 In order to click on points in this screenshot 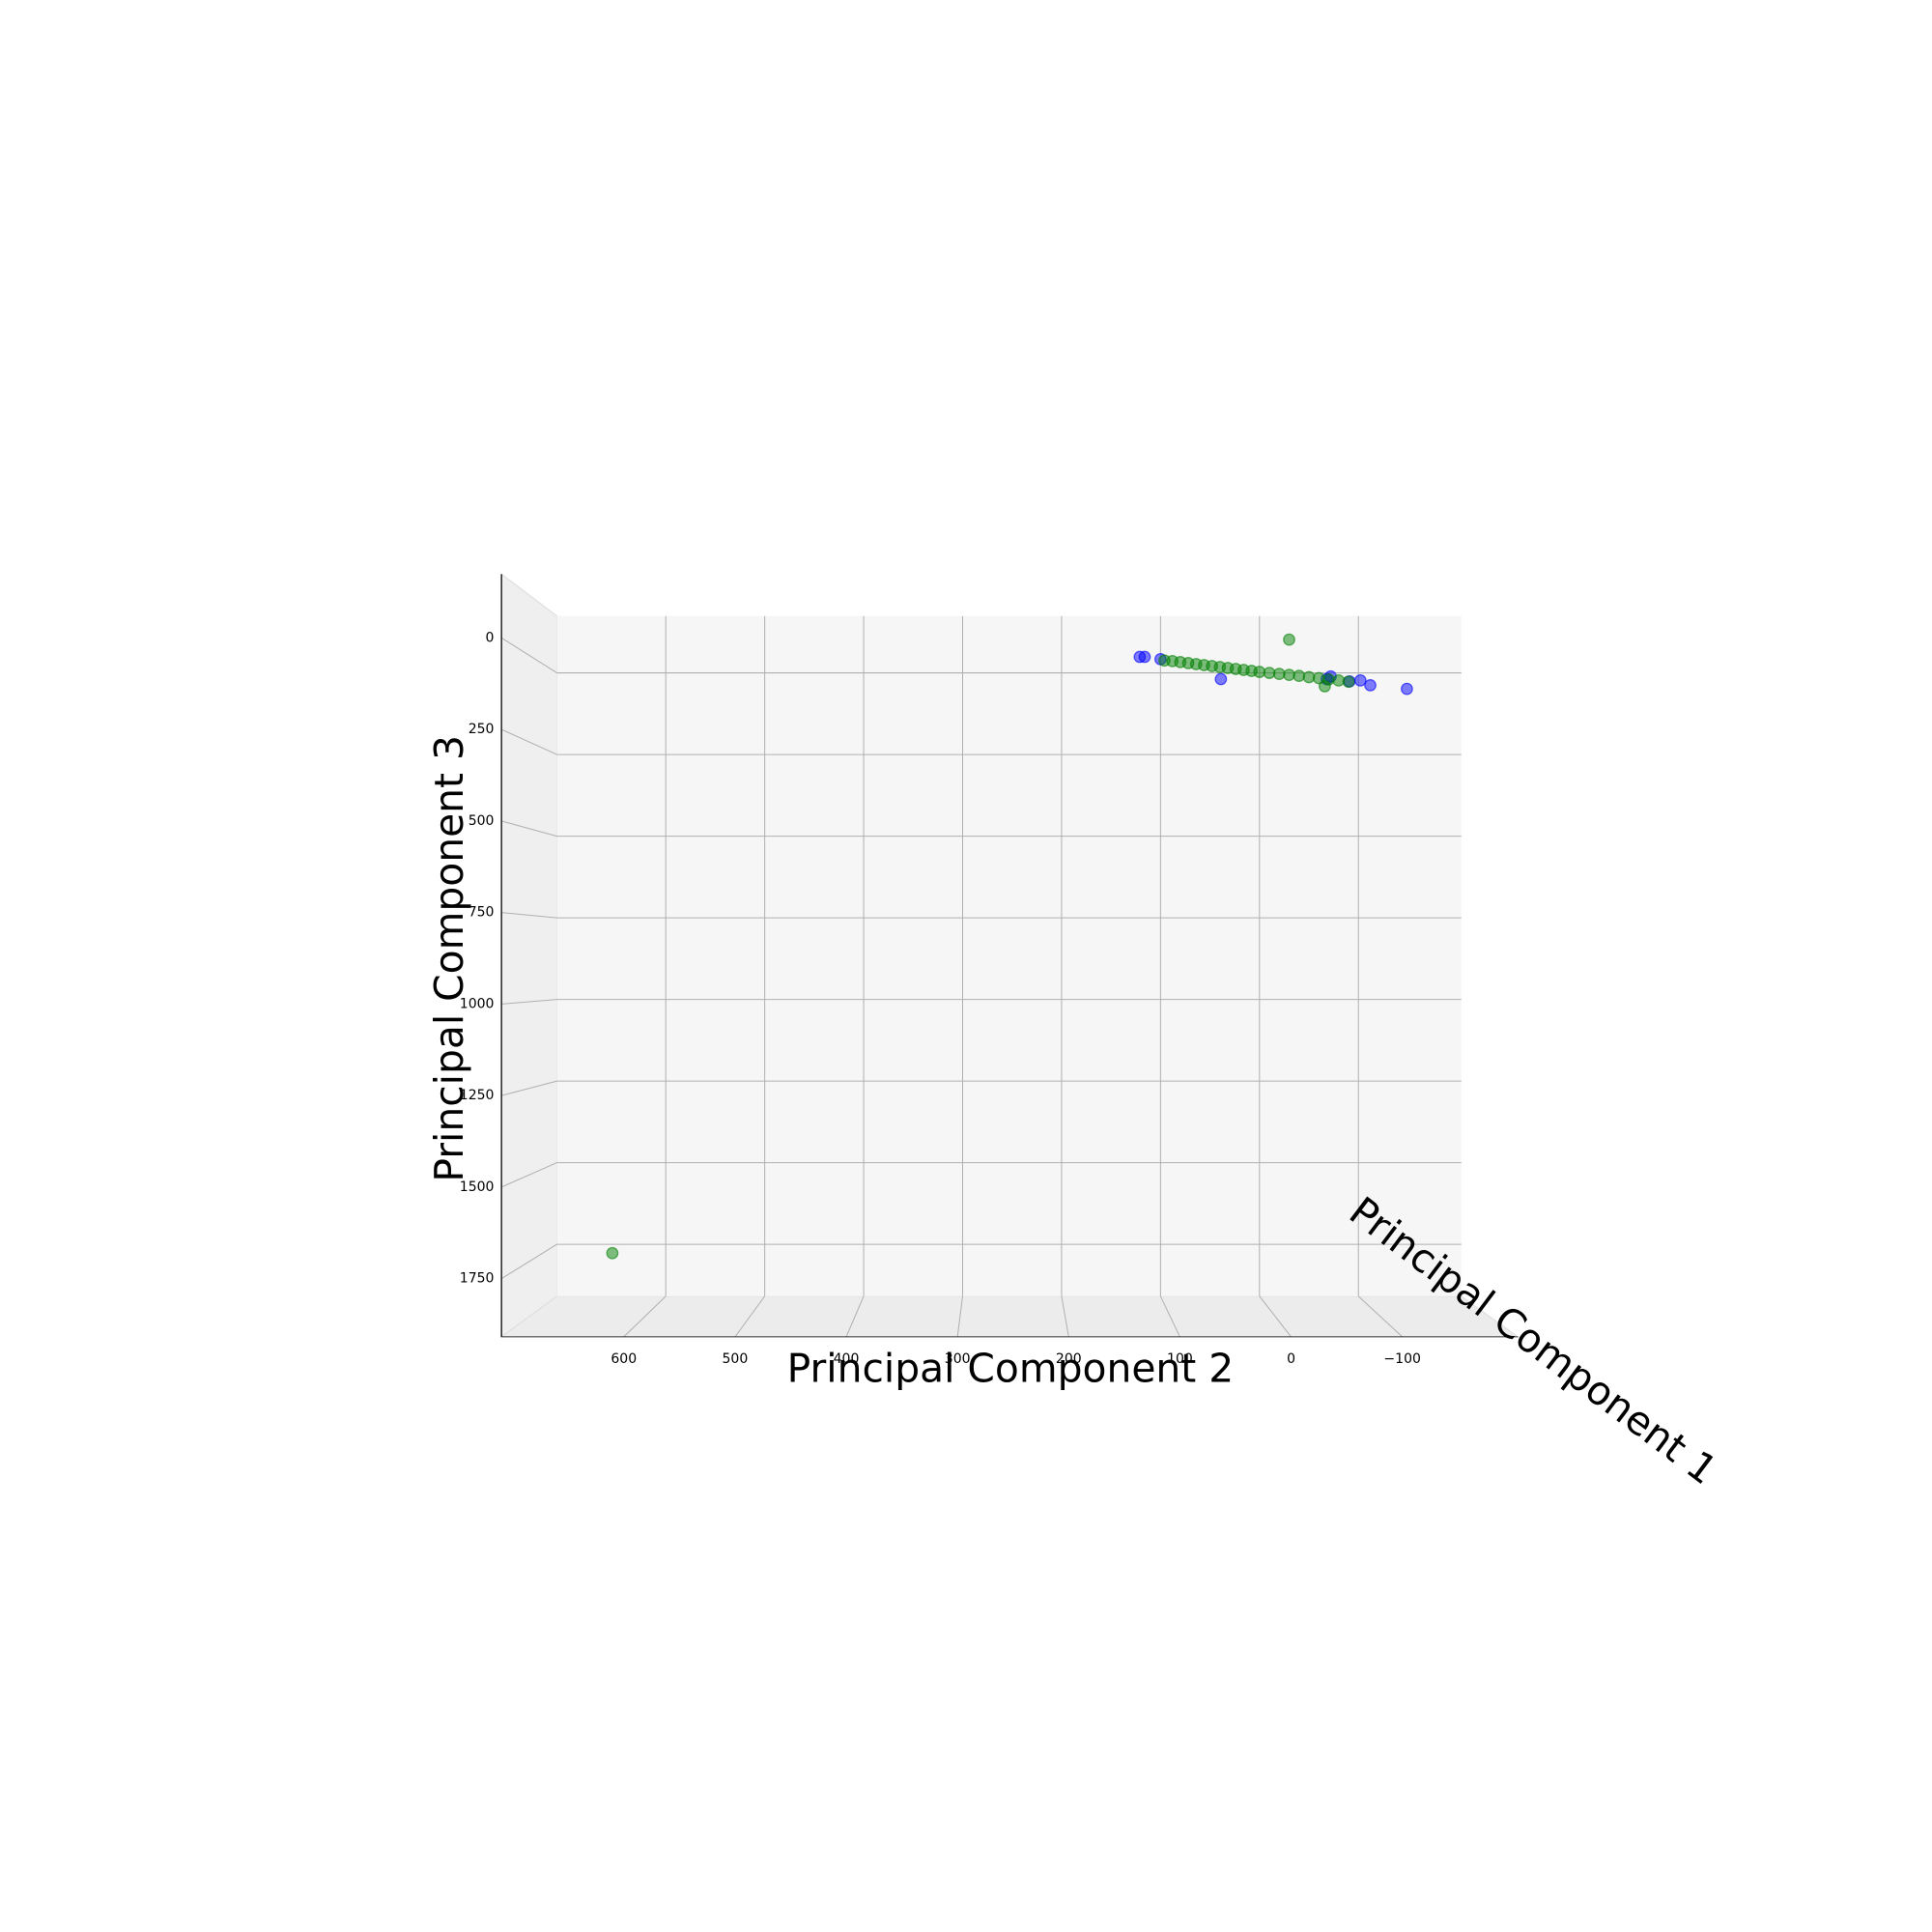, I will do `click(1009, 946)`.